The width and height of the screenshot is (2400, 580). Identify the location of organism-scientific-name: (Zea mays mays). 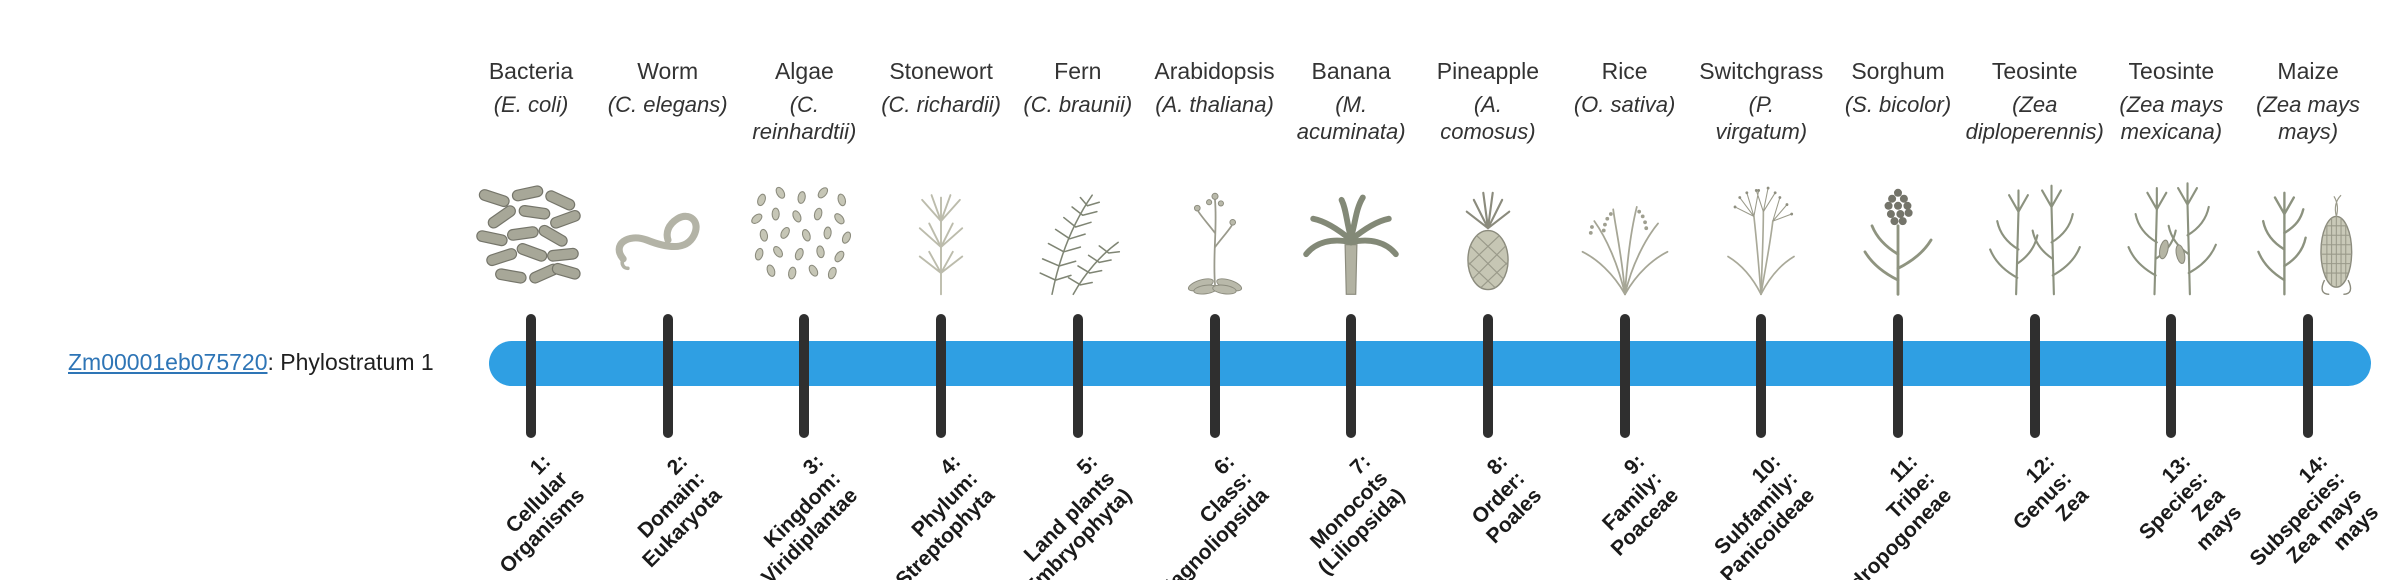
(2308, 118).